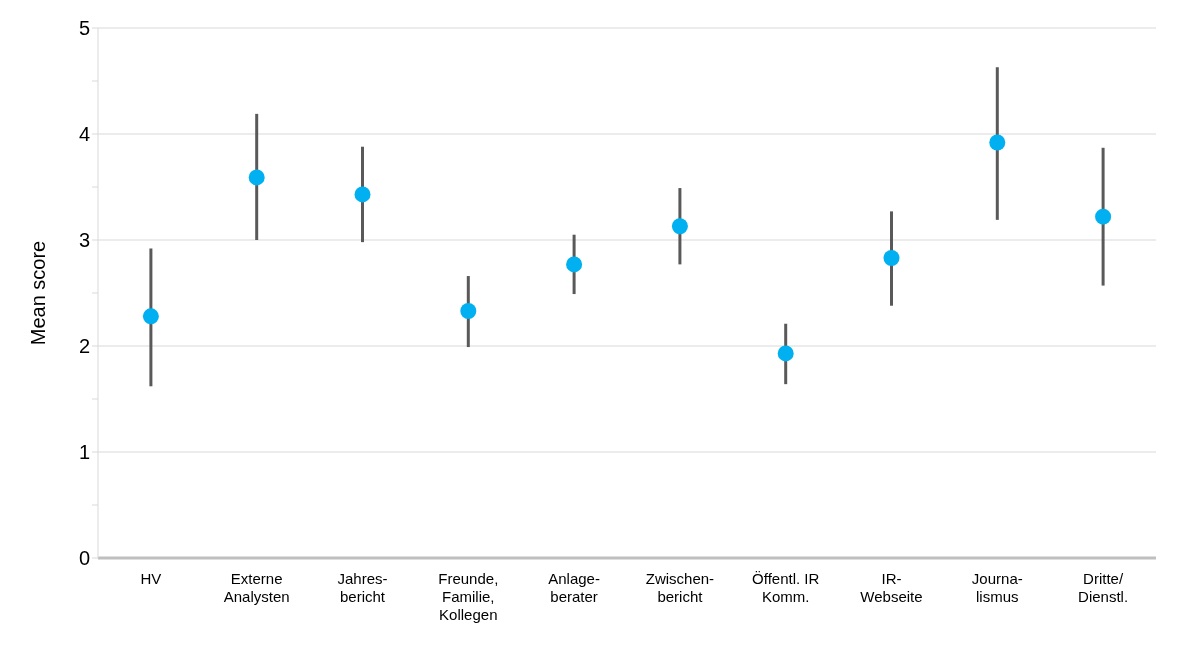 The width and height of the screenshot is (1184, 662). Describe the element at coordinates (151, 578) in the screenshot. I see `x-tick-label: HV` at that location.